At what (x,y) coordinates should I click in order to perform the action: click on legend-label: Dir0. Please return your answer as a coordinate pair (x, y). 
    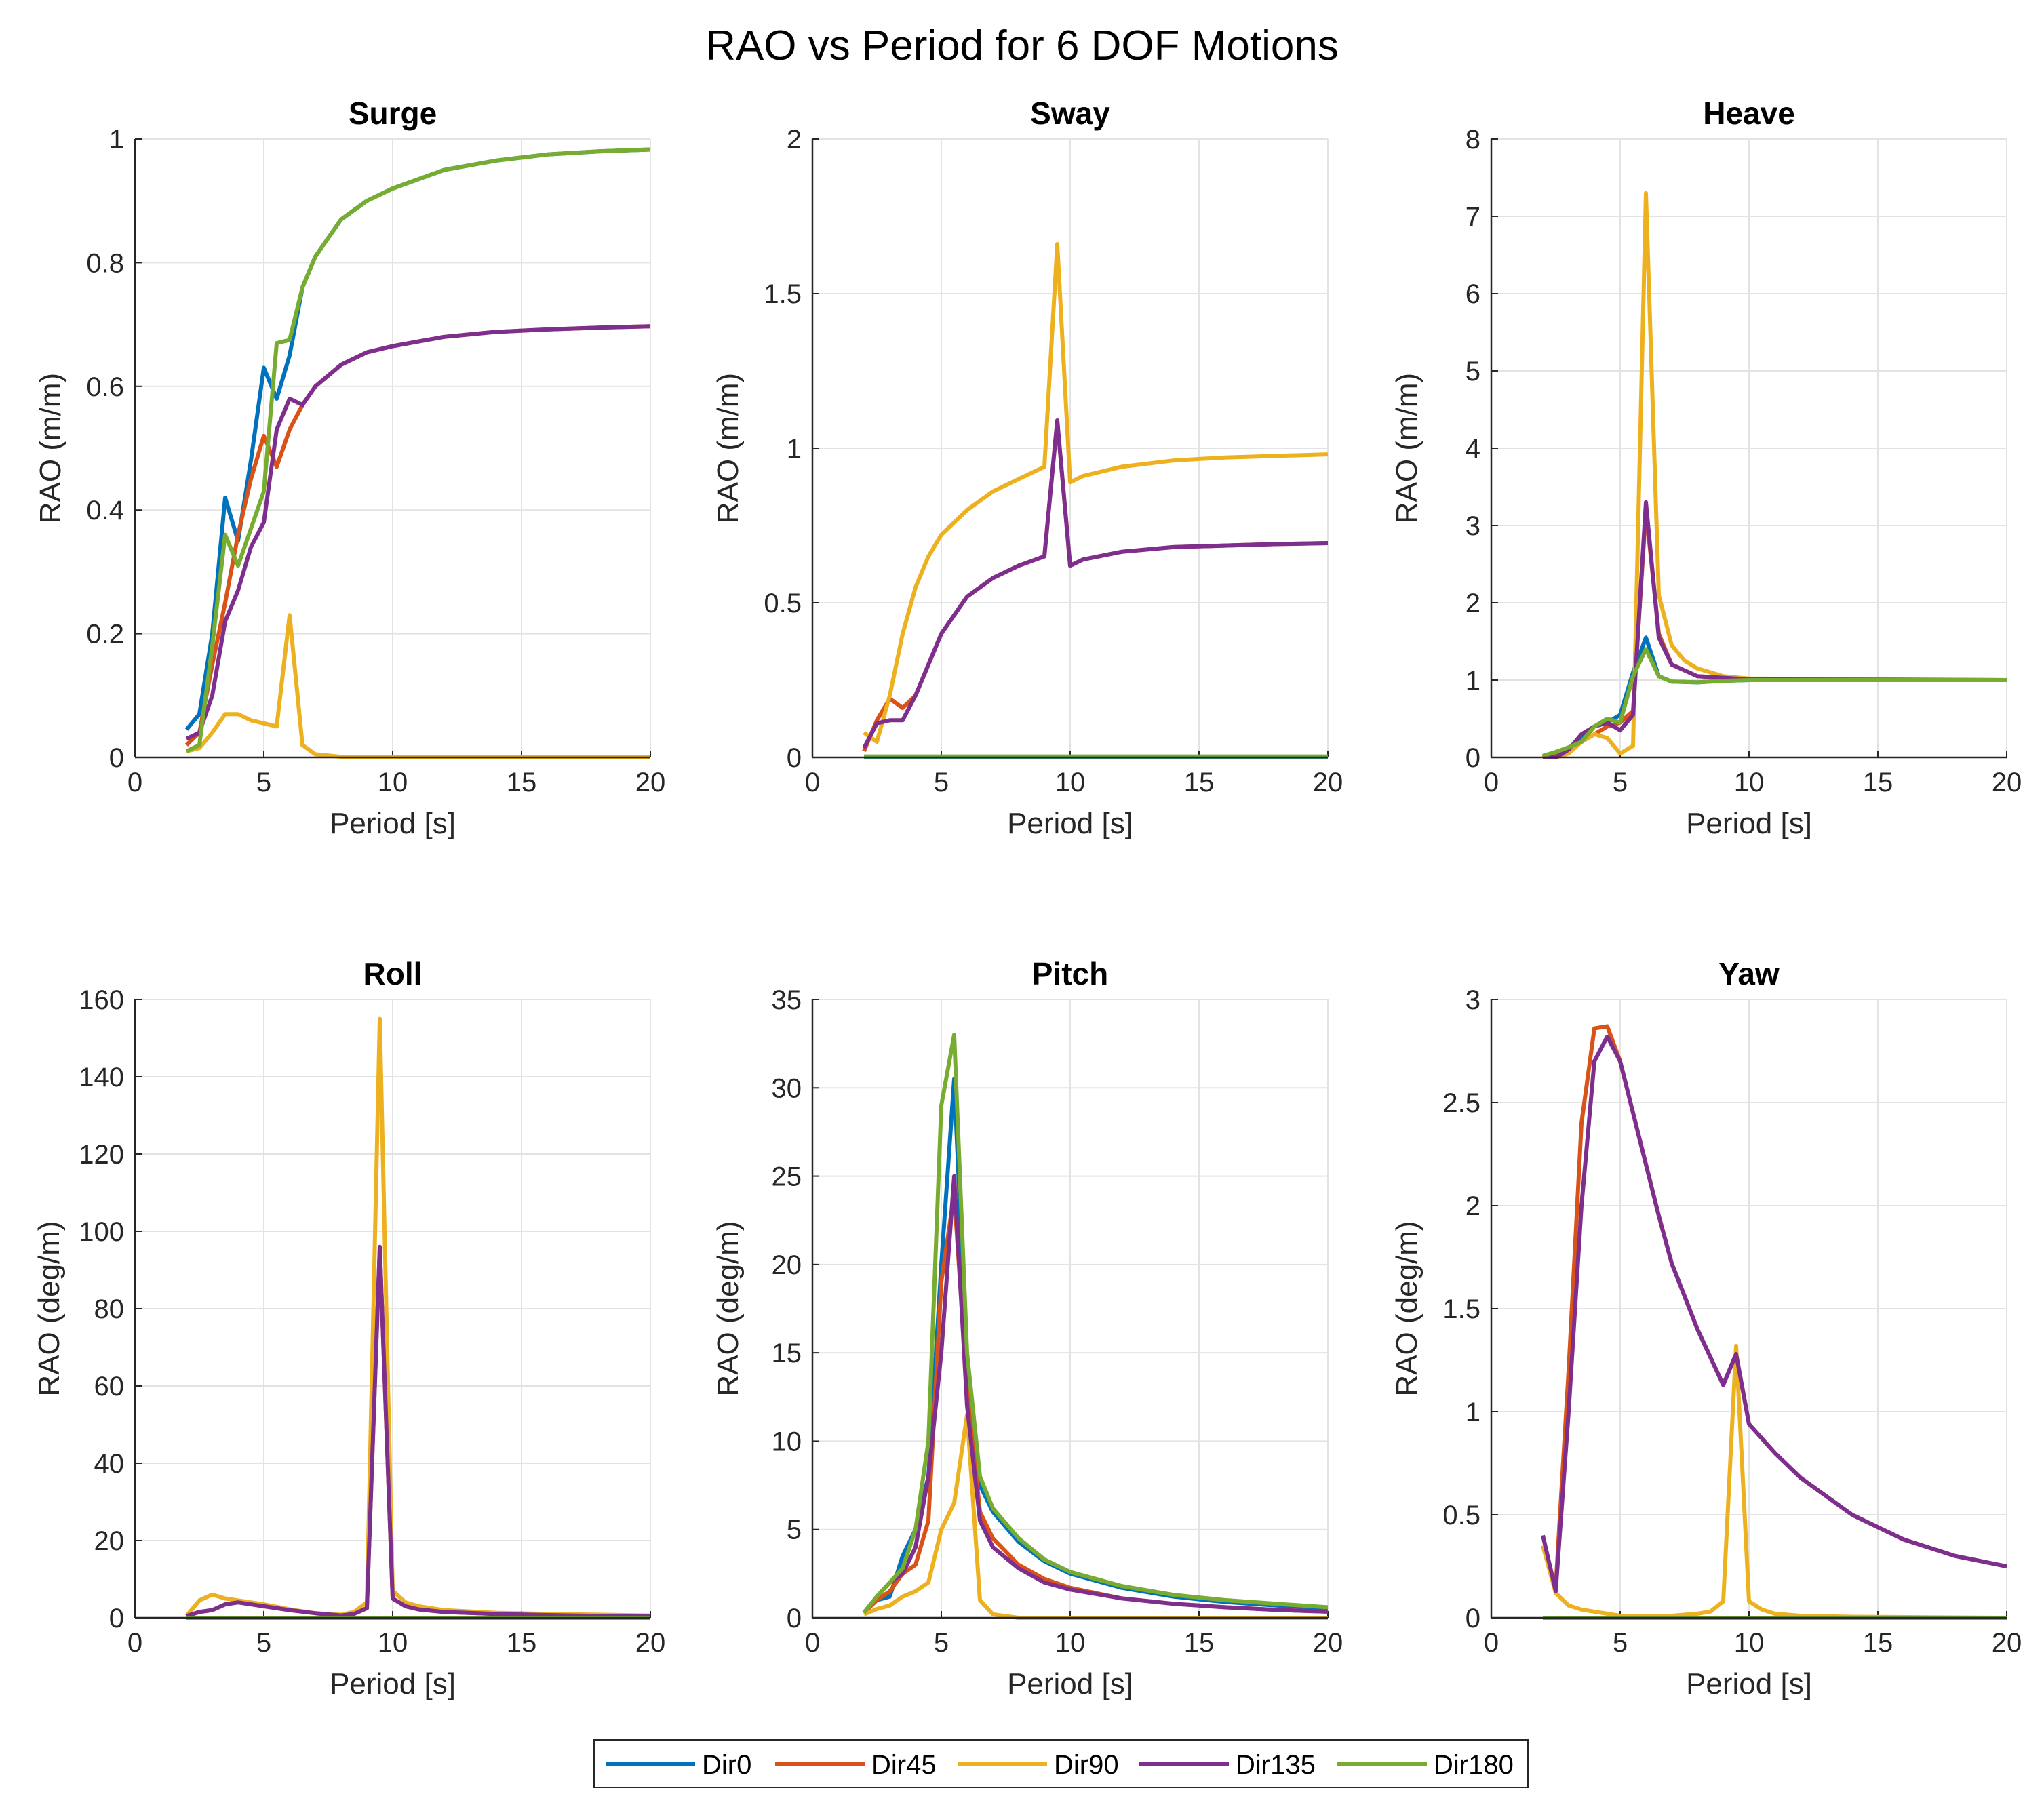
    Looking at the image, I should click on (726, 1765).